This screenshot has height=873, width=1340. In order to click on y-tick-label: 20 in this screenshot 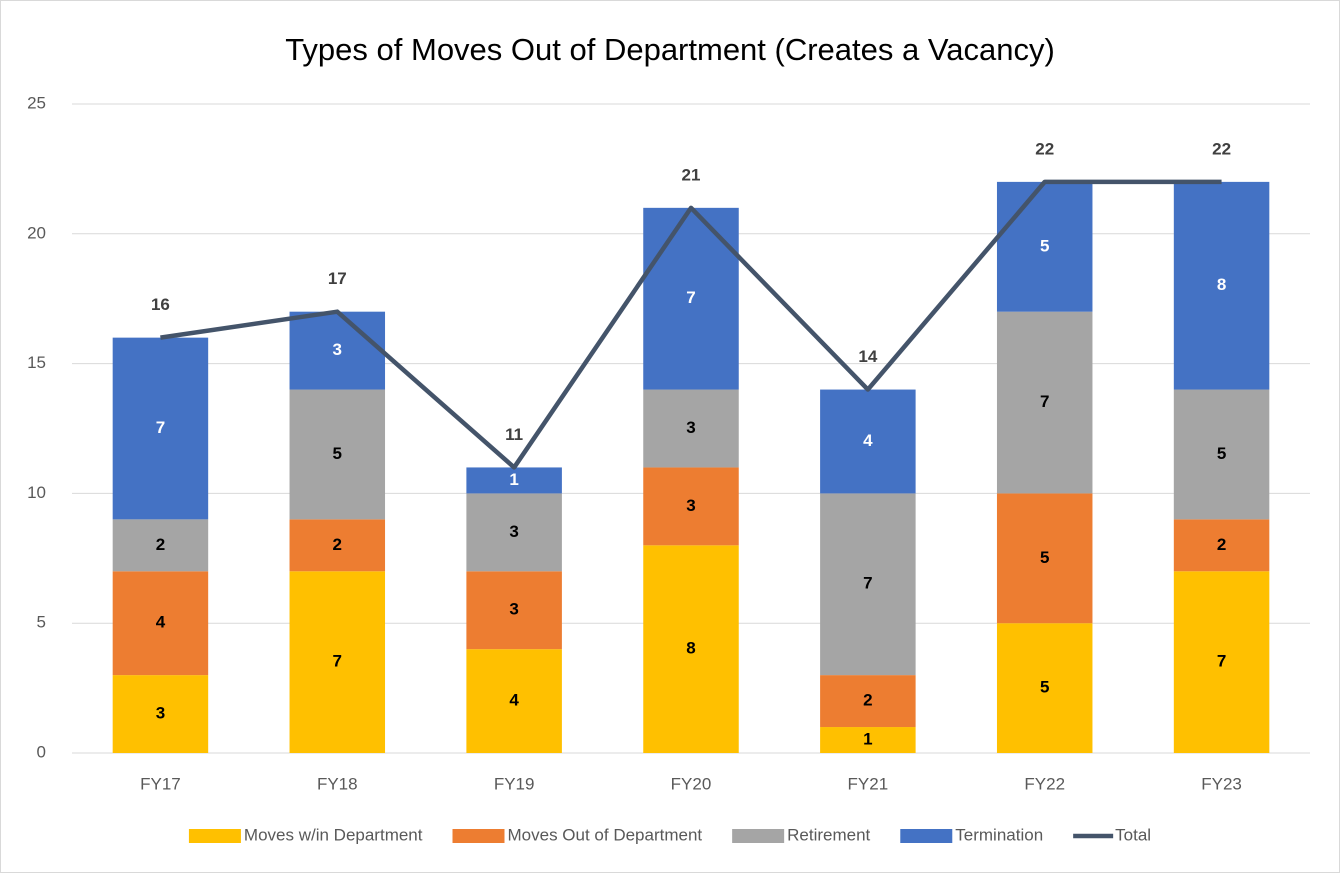, I will do `click(36, 232)`.